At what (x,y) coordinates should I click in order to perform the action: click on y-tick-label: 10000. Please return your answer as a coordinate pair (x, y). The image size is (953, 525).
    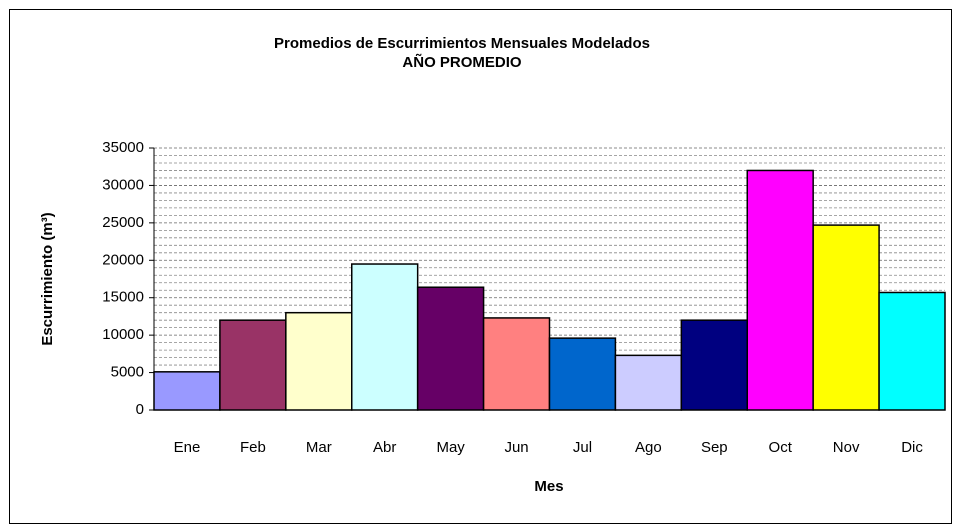
    Looking at the image, I should click on (123, 334).